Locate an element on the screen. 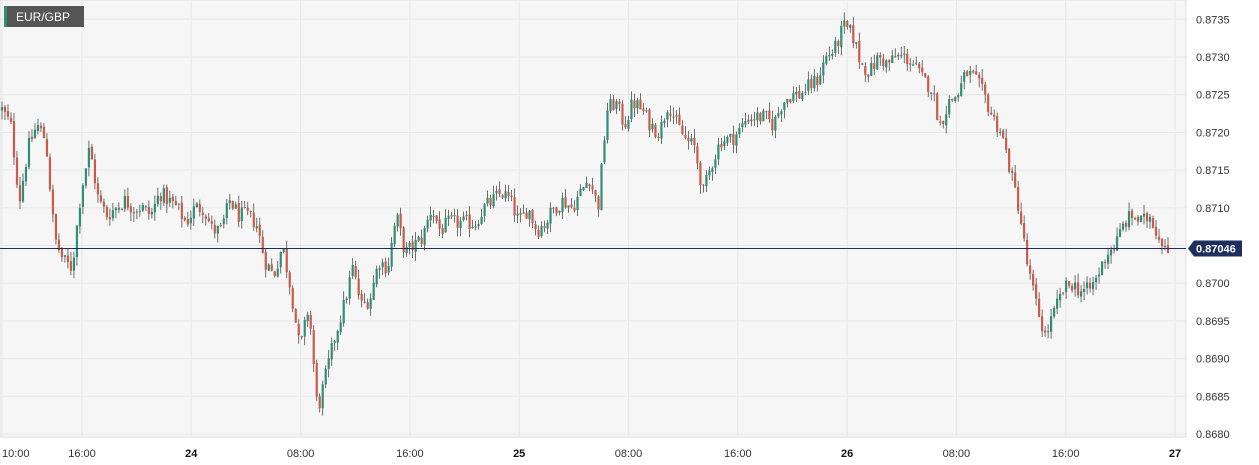 The height and width of the screenshot is (465, 1259). current-price-label: 0.87046 is located at coordinates (1216, 250).